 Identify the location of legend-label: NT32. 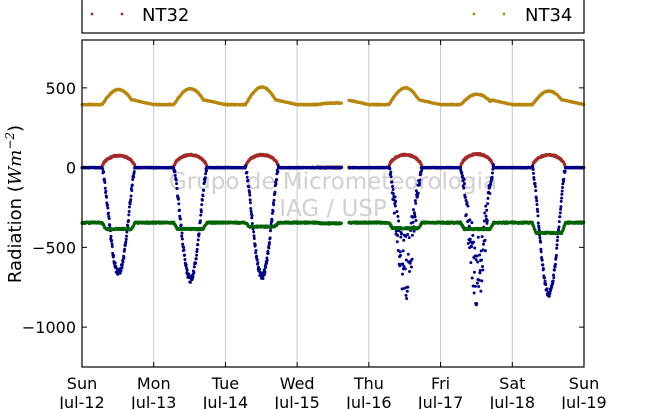
(165, 15).